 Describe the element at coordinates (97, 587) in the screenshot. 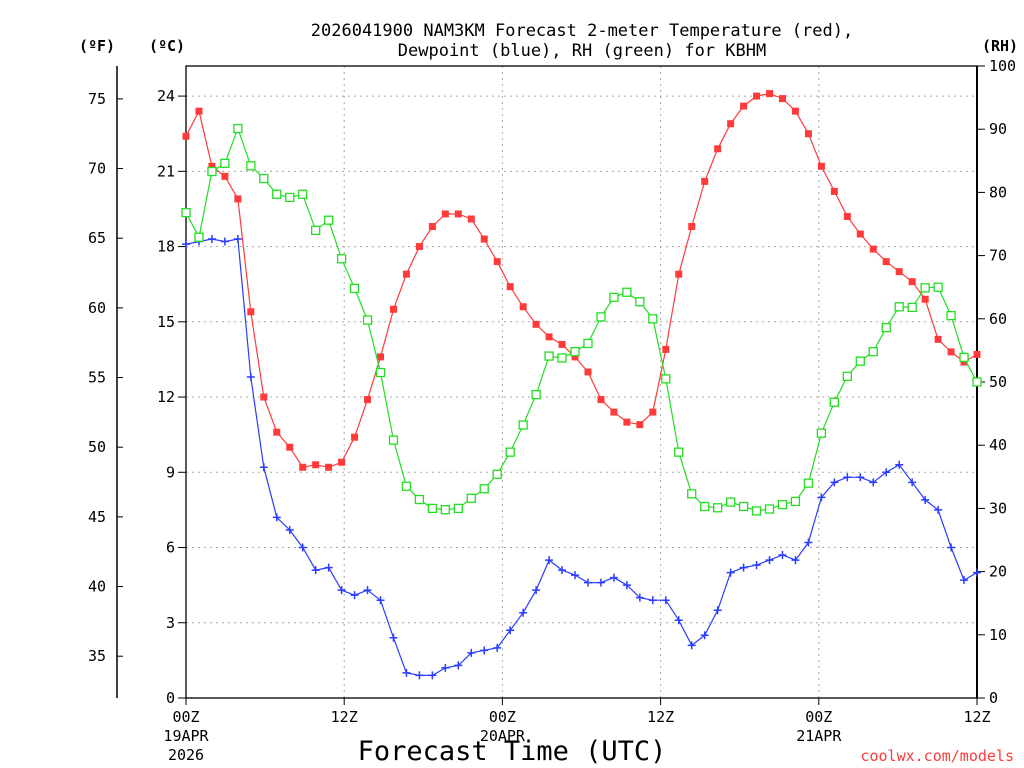

I see `fahrenheit-tick-label: 40` at that location.